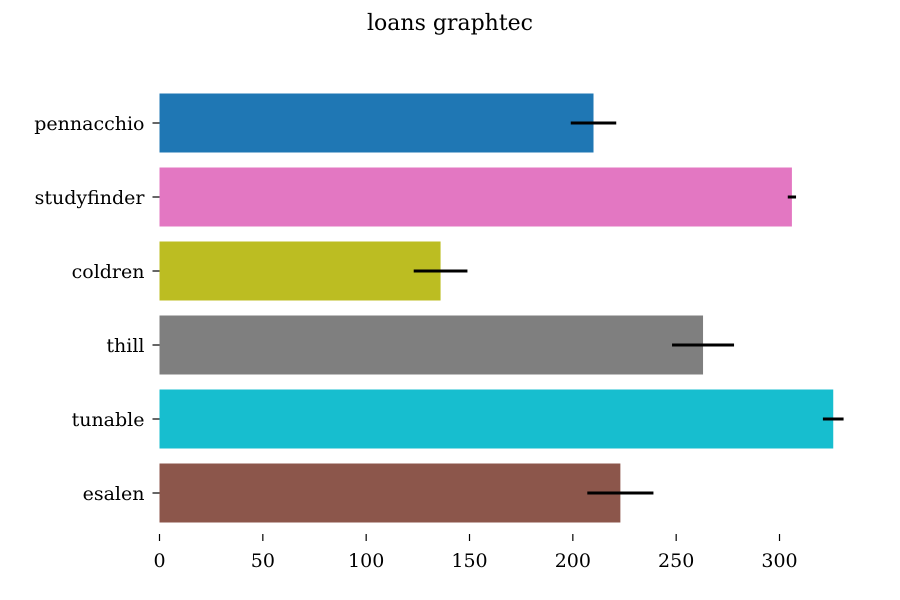 The image size is (900, 600). What do you see at coordinates (108, 272) in the screenshot?
I see `y-tick-label-coldren: coldren` at bounding box center [108, 272].